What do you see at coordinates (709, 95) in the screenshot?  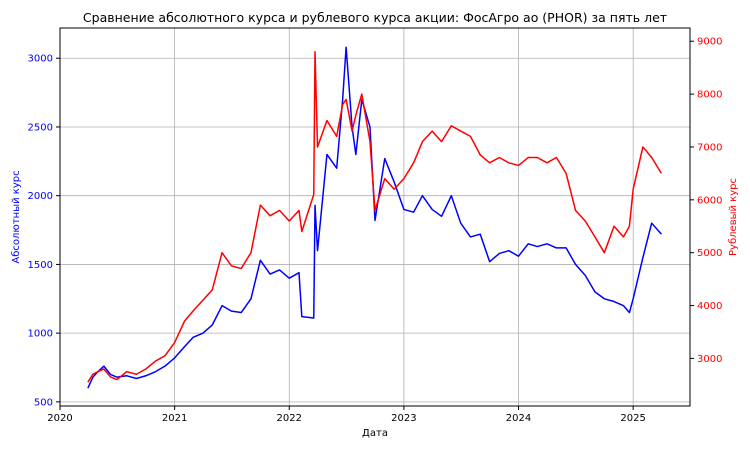 I see `y-tick-label-right: 8000` at bounding box center [709, 95].